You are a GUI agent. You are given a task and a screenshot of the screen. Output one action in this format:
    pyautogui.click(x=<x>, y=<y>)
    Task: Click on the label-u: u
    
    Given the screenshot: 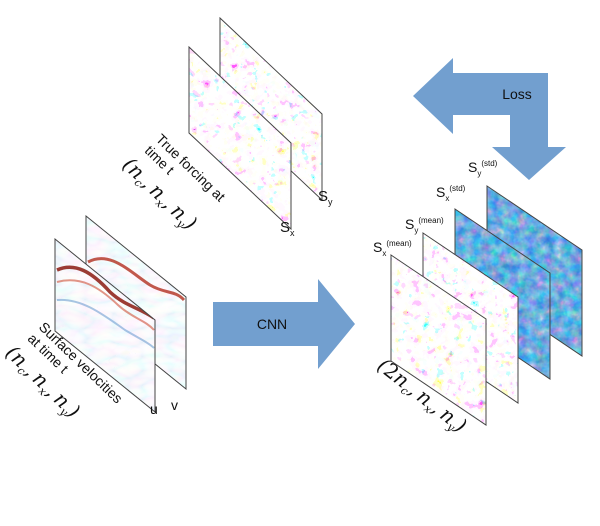 What is the action you would take?
    pyautogui.click(x=154, y=409)
    